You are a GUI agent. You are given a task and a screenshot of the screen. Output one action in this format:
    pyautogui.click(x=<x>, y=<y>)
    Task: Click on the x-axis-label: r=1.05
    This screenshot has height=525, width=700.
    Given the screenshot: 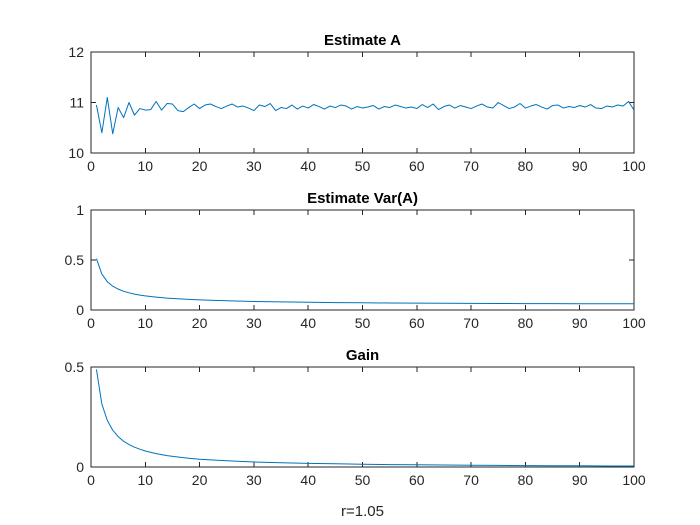 What is the action you would take?
    pyautogui.click(x=362, y=511)
    